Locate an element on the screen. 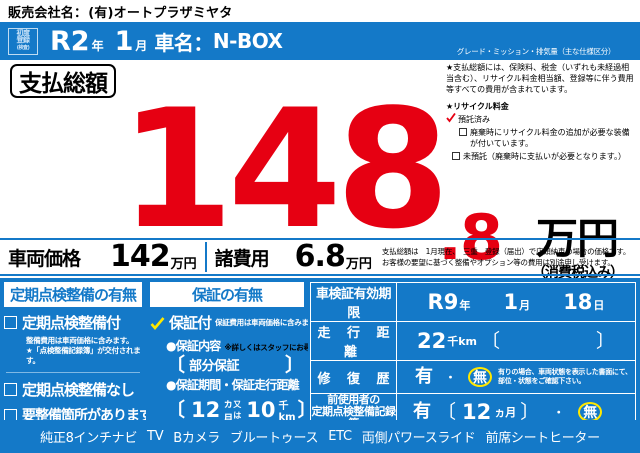  reg-month: 1 is located at coordinates (124, 41).